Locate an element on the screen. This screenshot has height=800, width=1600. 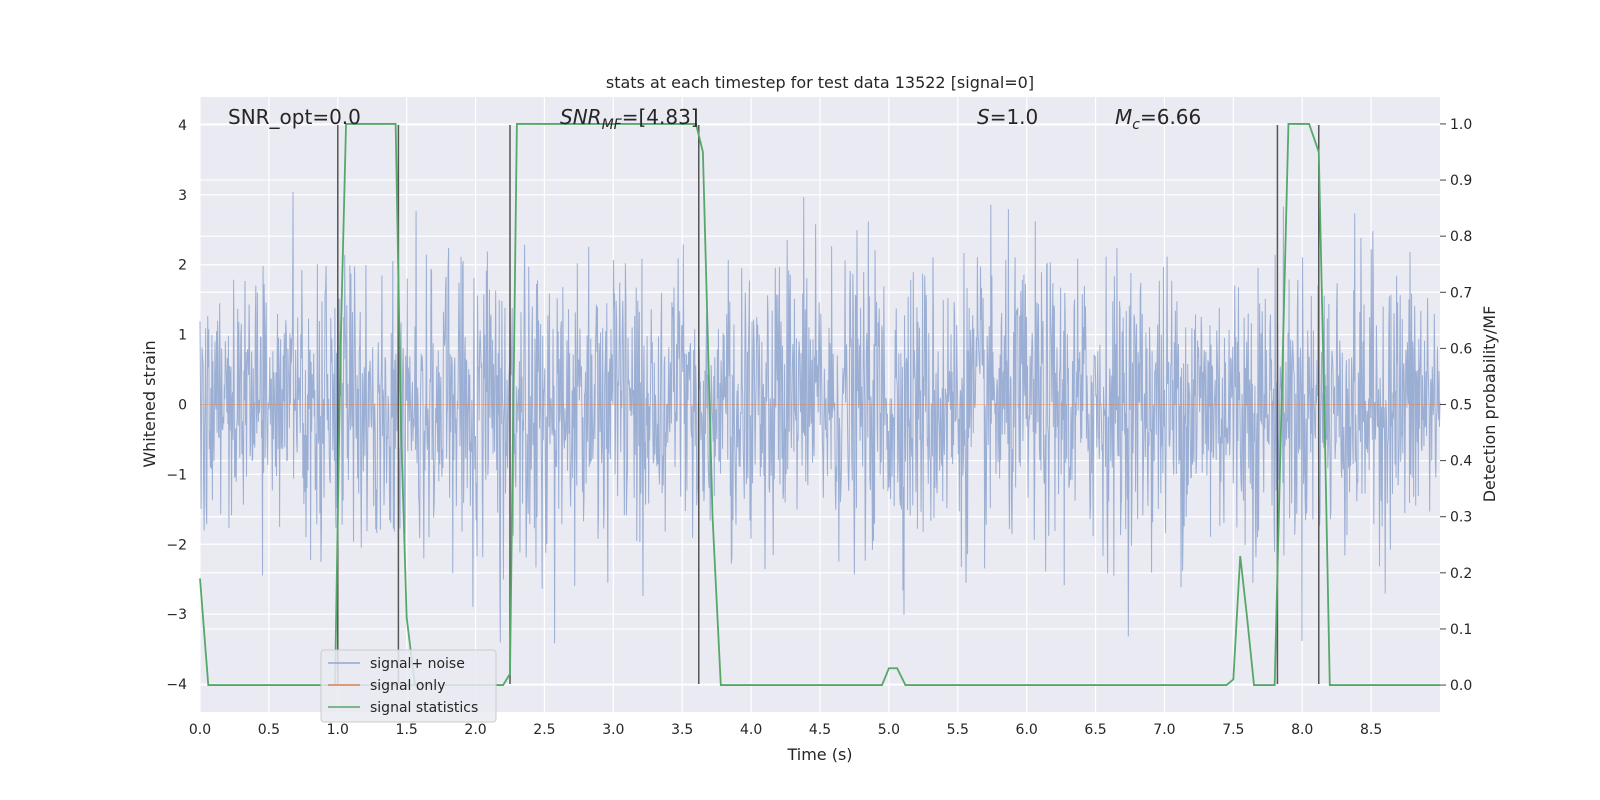
legend-box is located at coordinates (408, 686).